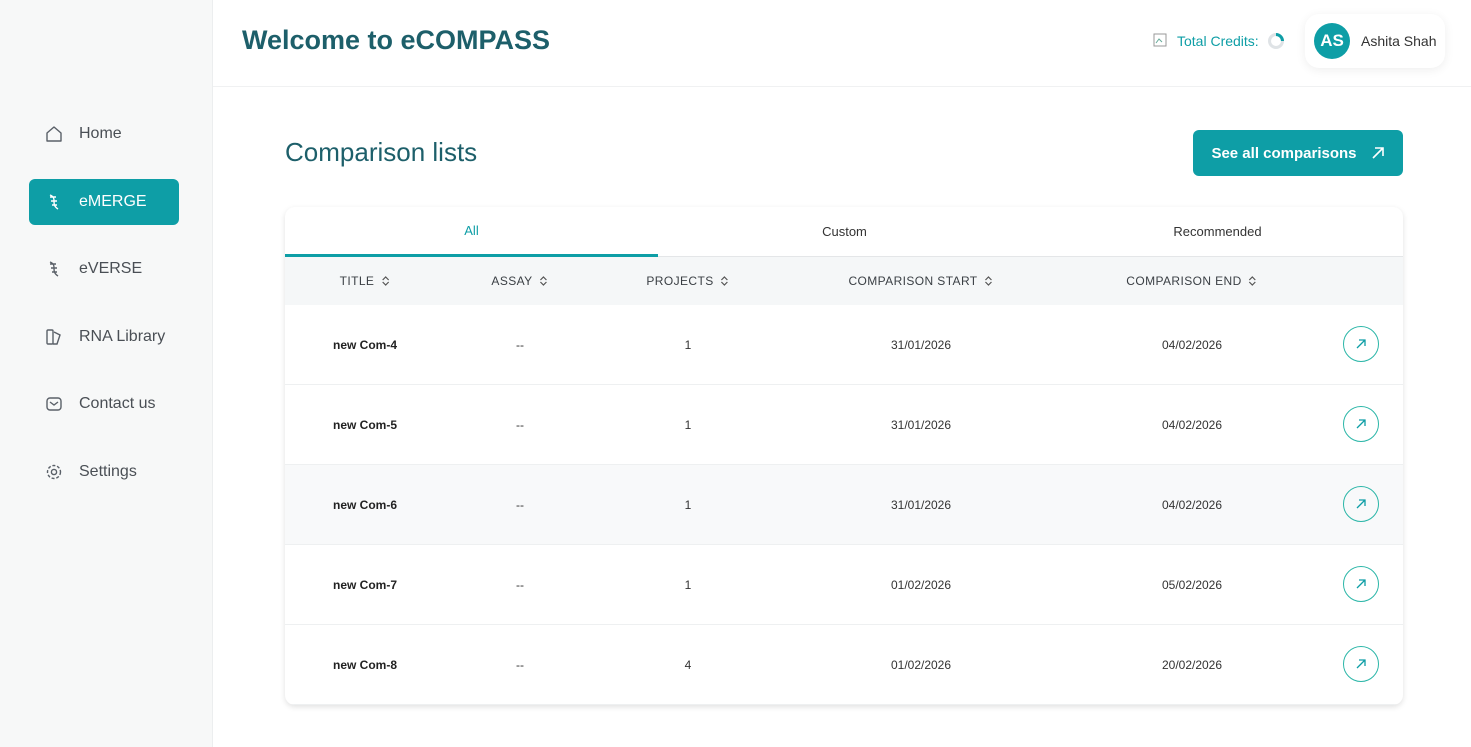 Image resolution: width=1471 pixels, height=747 pixels. Describe the element at coordinates (111, 268) in the screenshot. I see `nav-label: eVERSE` at that location.